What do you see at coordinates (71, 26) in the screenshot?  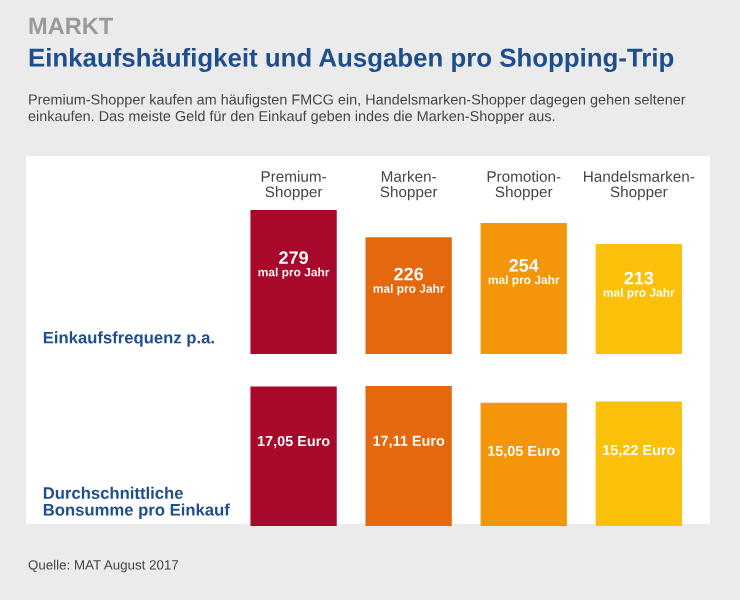 I see `text: MARKT` at bounding box center [71, 26].